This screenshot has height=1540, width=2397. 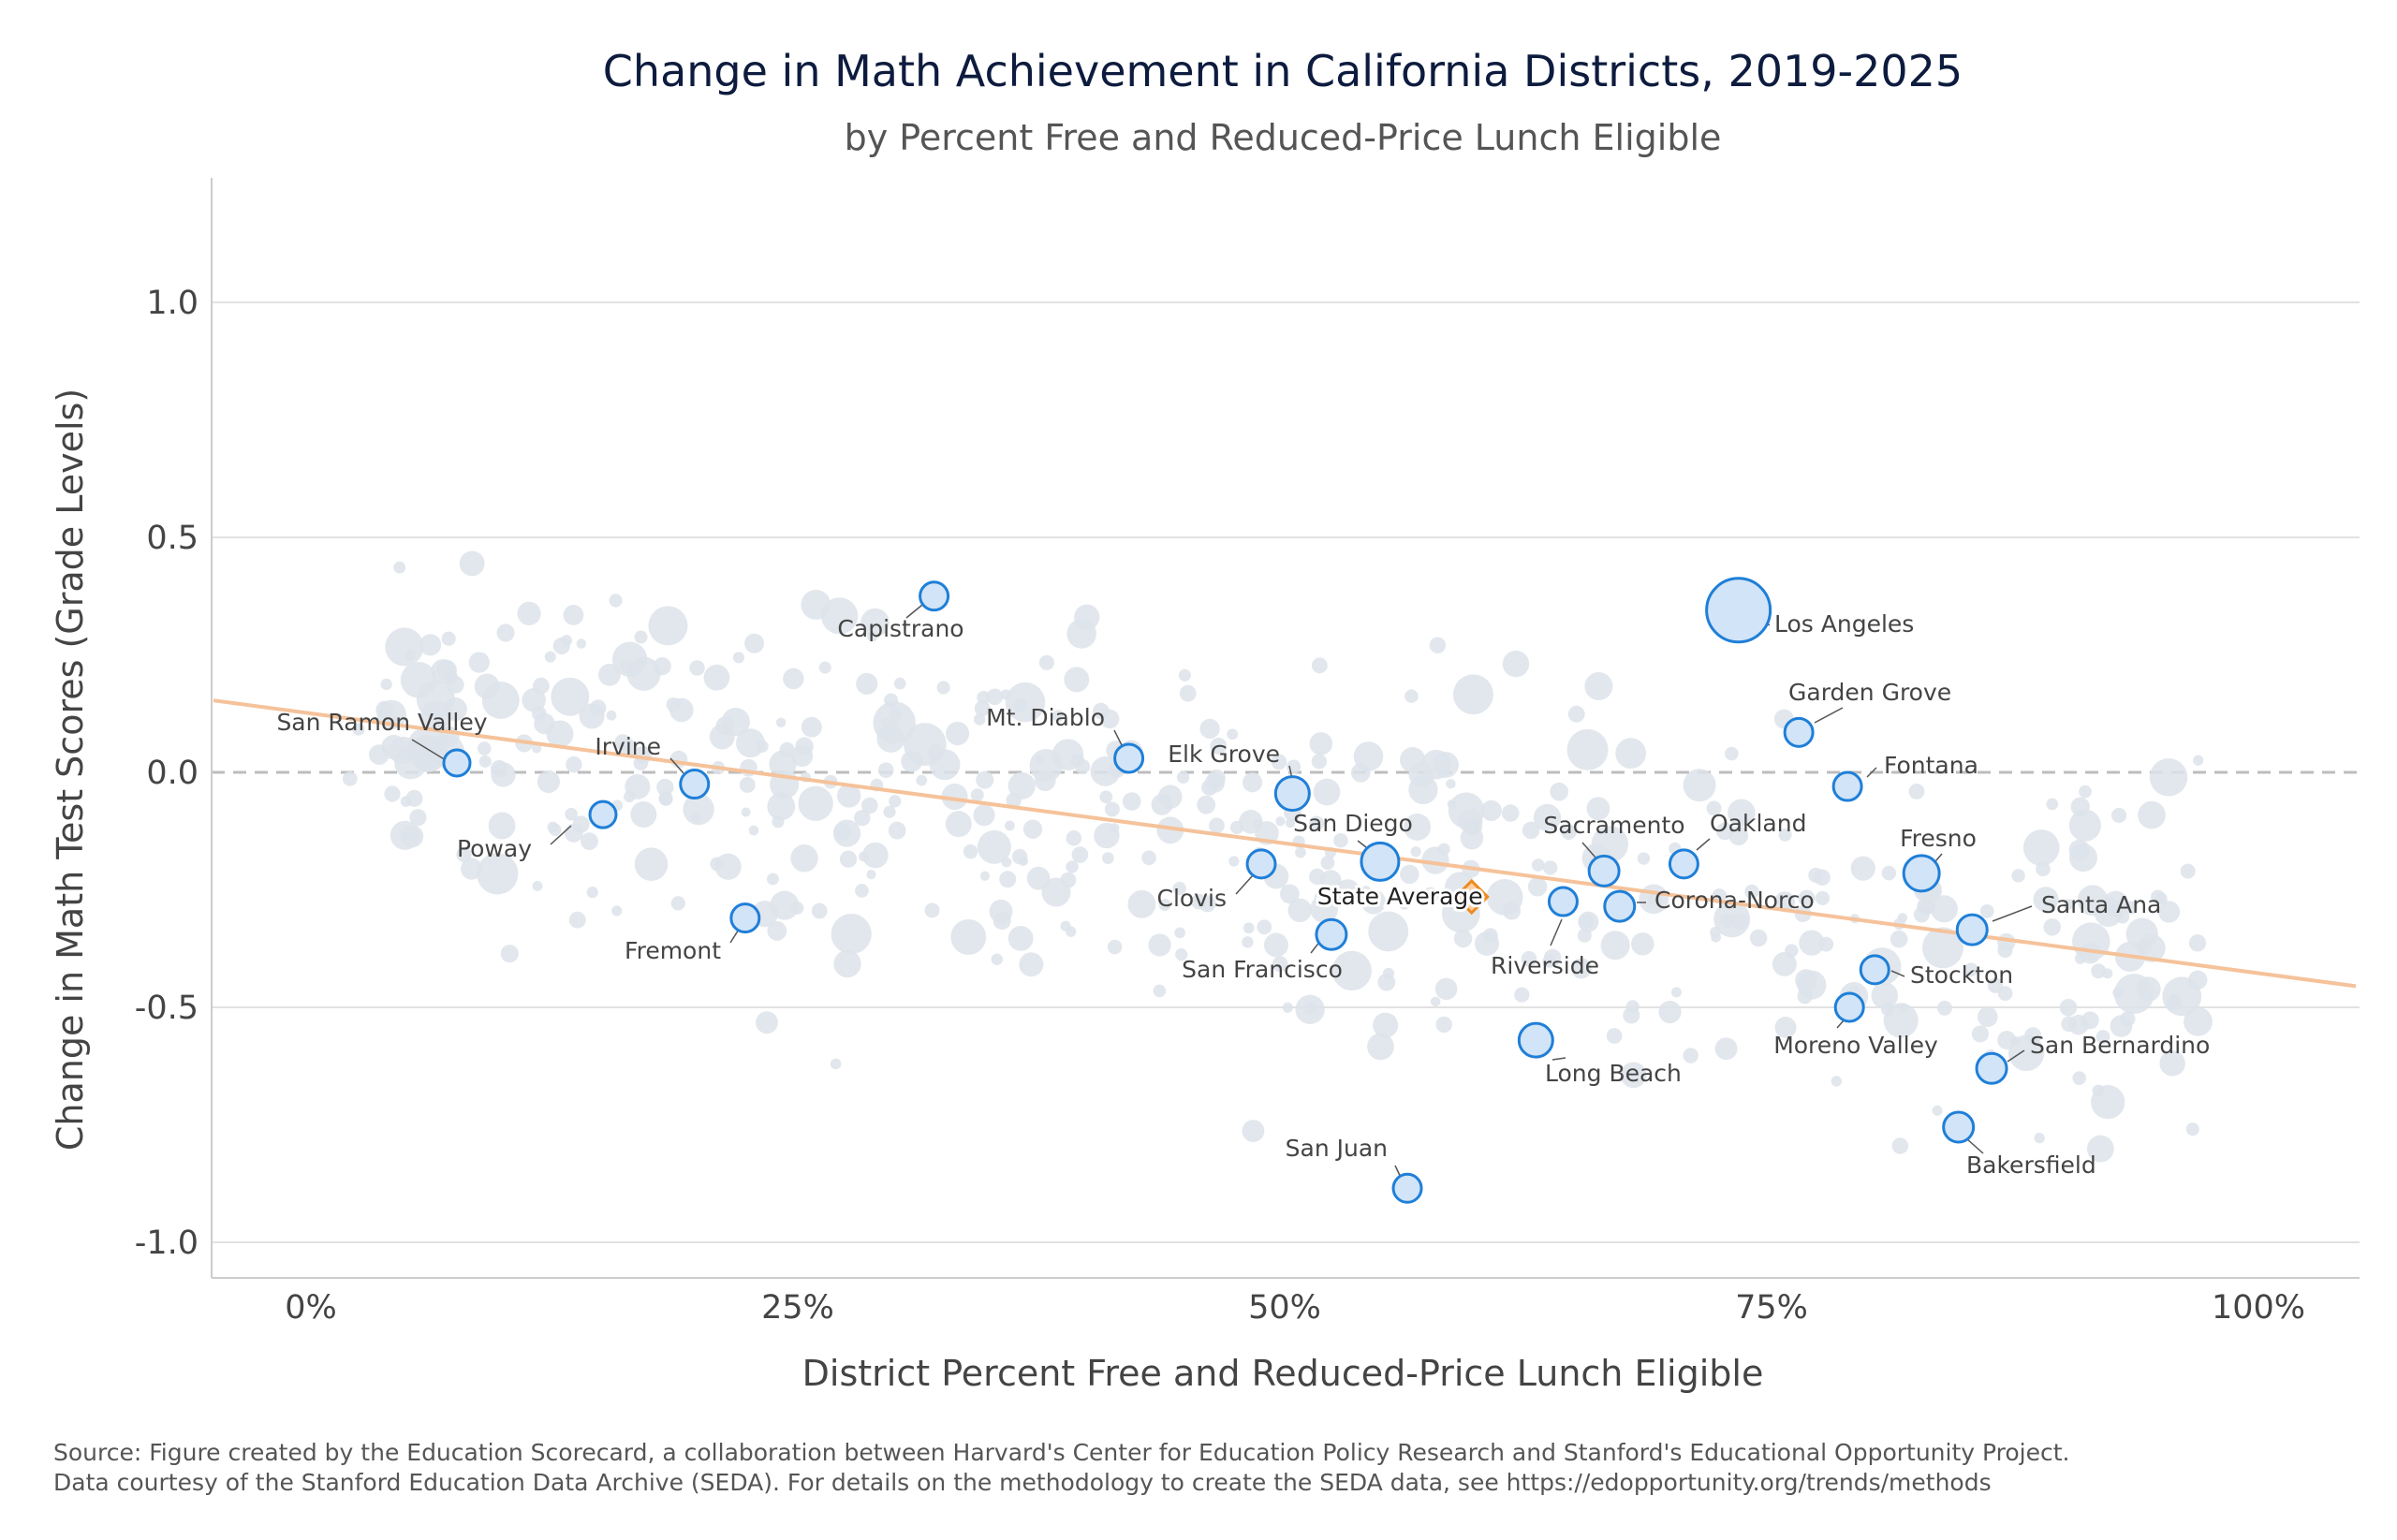 What do you see at coordinates (167, 1008) in the screenshot?
I see `y-tick-label: -0.5` at bounding box center [167, 1008].